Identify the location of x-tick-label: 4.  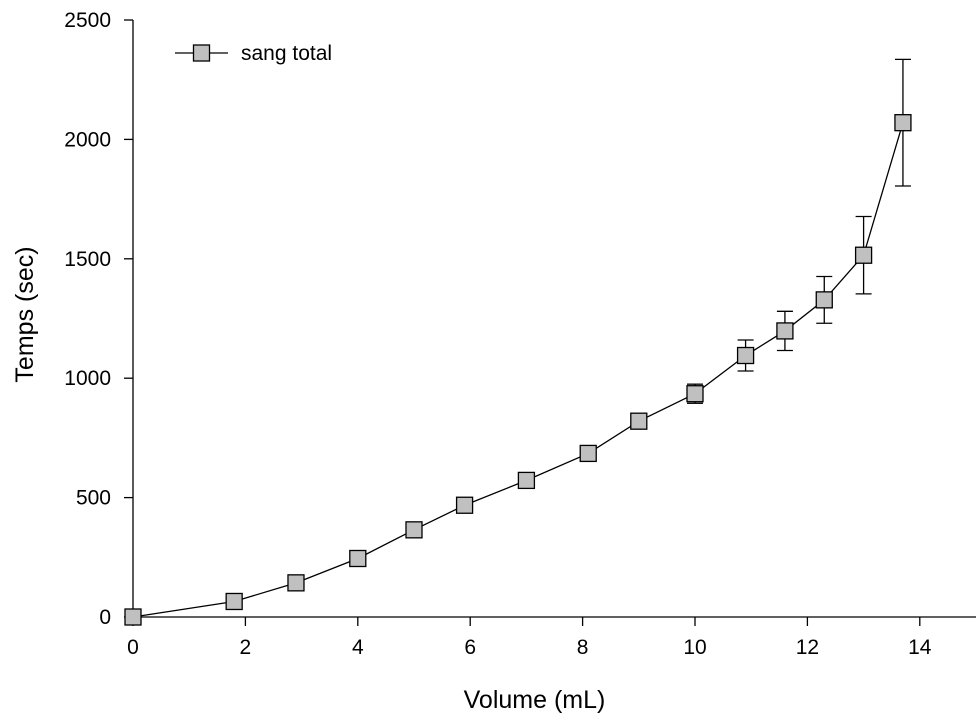
(358, 647).